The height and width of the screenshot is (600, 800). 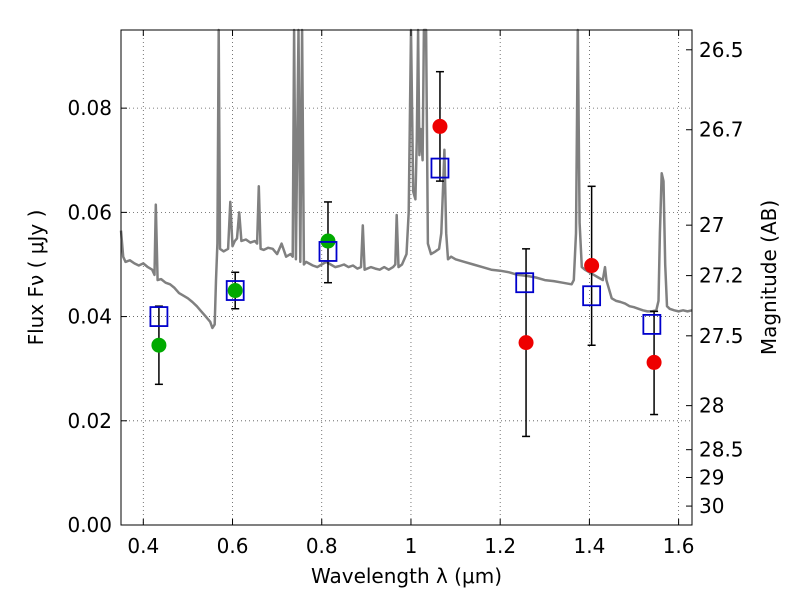 I want to click on x-tick-label: 0.8, so click(x=322, y=546).